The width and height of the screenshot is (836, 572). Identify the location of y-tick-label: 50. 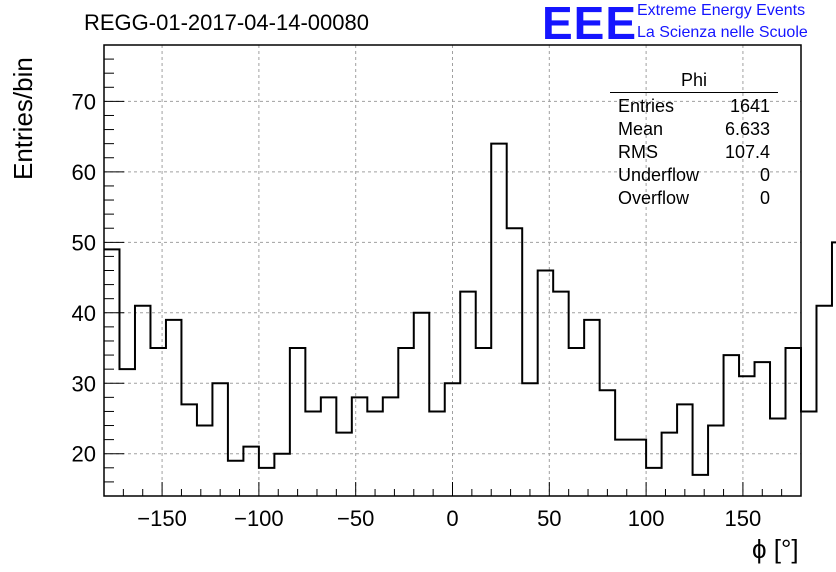
(84, 242).